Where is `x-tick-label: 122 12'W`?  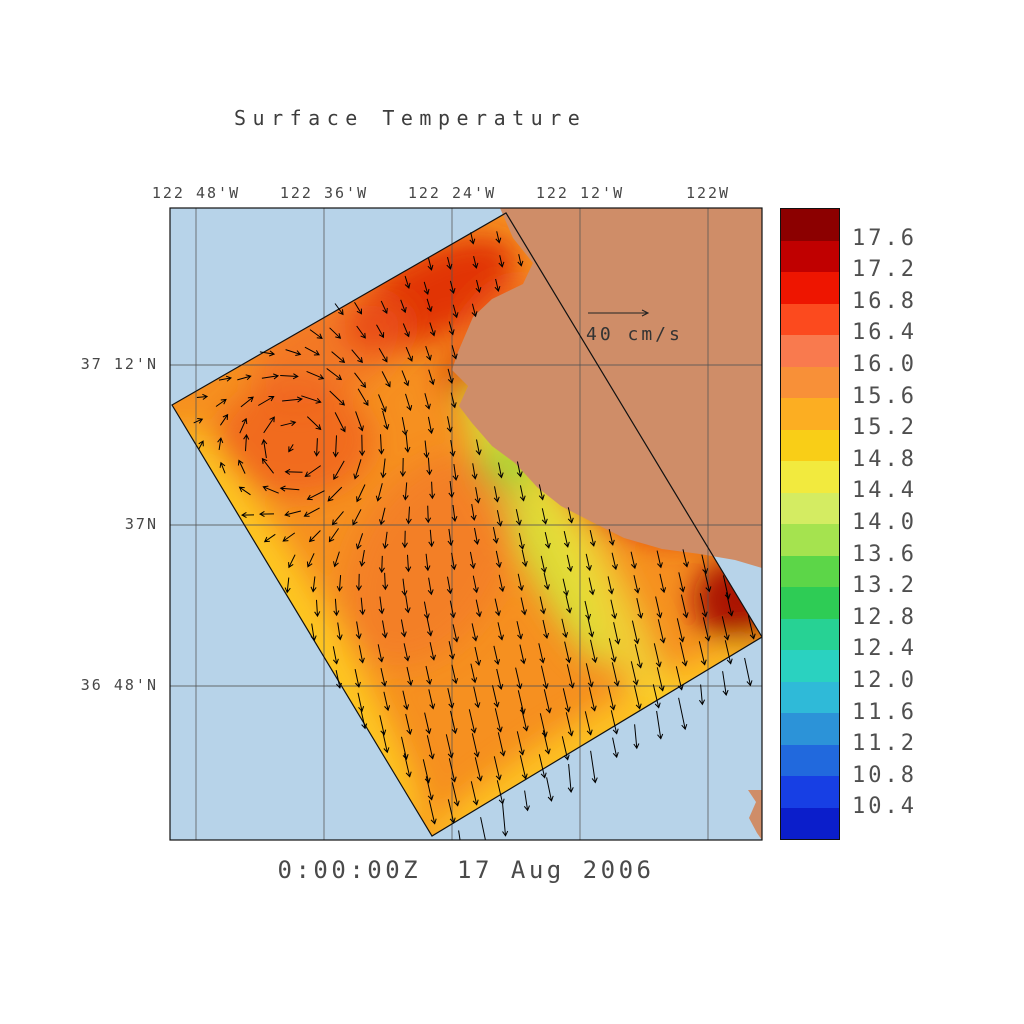 x-tick-label: 122 12'W is located at coordinates (580, 193).